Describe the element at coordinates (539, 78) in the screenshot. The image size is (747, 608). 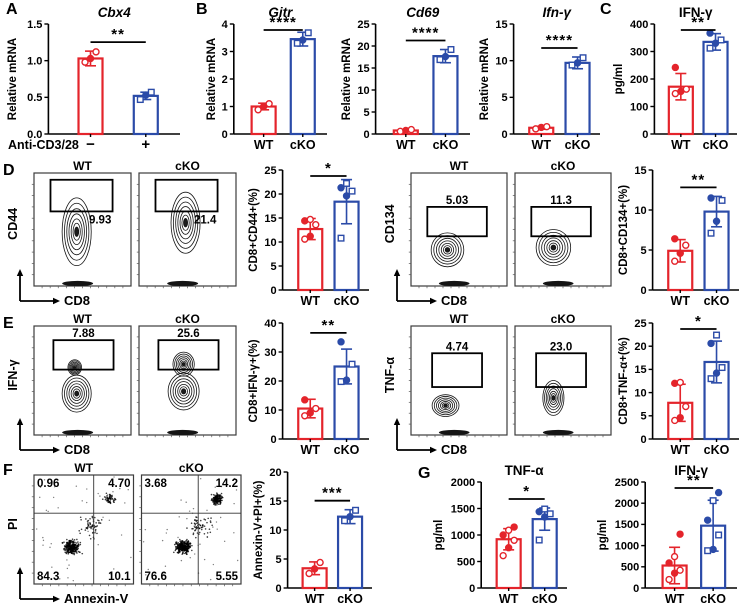
I see `B3-svg: 0 5 10 15 Relative mRNA Ifn-γ WT cKO ****` at that location.